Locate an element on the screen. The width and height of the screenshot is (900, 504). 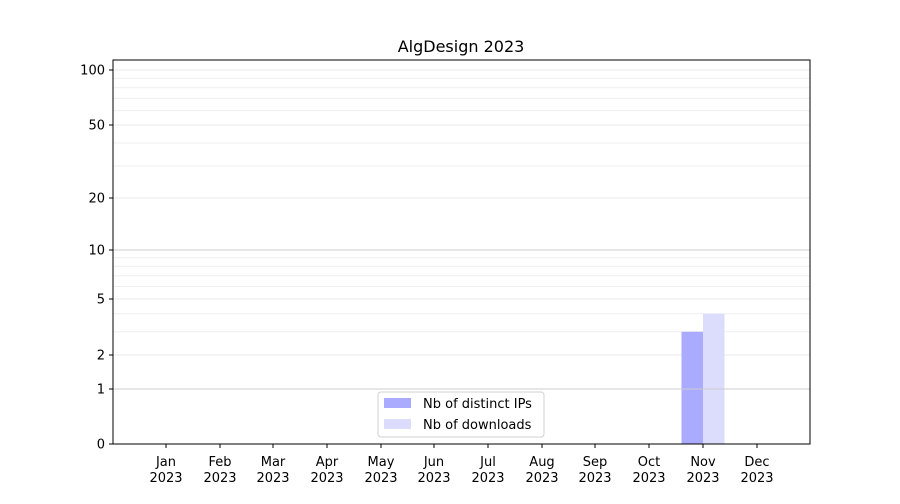
x-tick-label-month: Mar is located at coordinates (273, 462).